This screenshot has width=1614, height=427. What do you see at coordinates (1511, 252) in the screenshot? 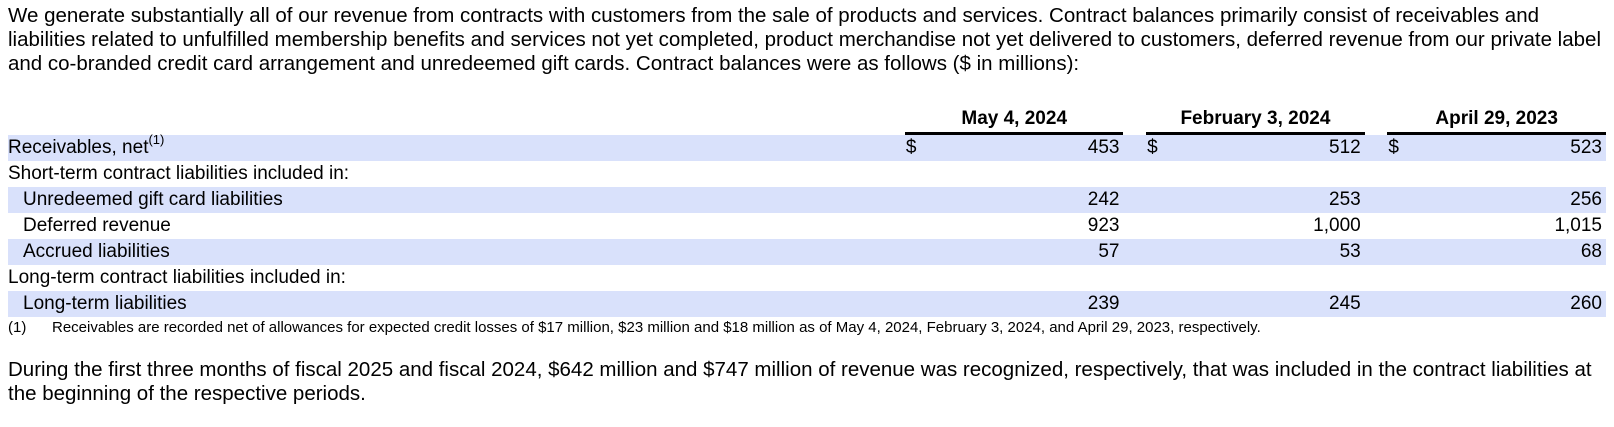
I see `cell-value: 68` at bounding box center [1511, 252].